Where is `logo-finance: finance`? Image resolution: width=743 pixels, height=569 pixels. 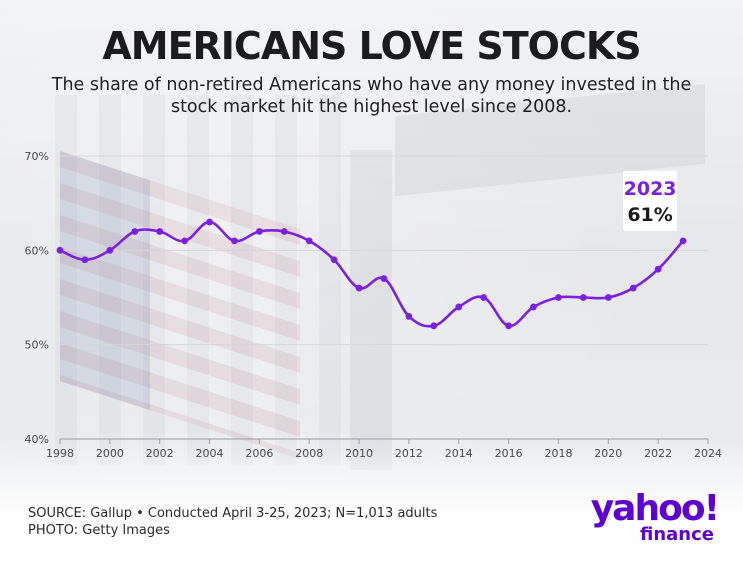
logo-finance: finance is located at coordinates (677, 534).